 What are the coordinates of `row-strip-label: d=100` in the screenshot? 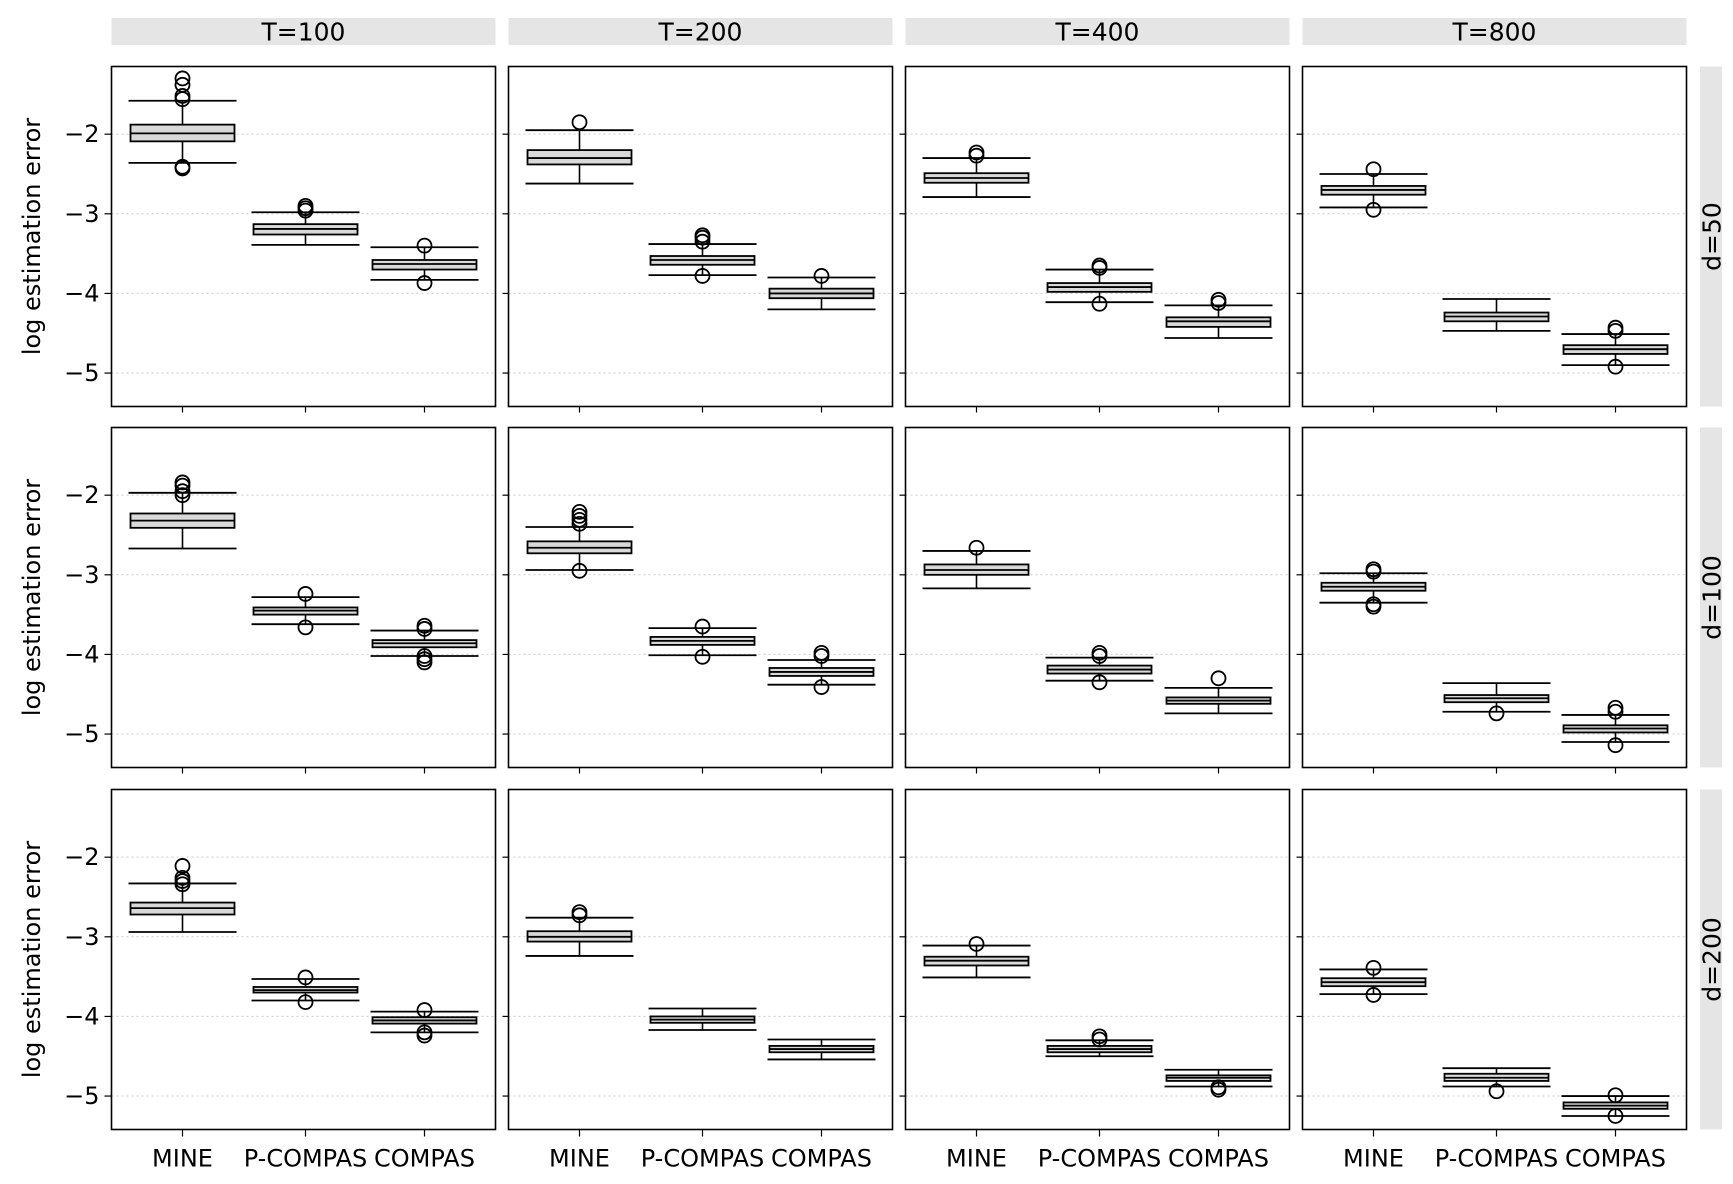 It's located at (1712, 597).